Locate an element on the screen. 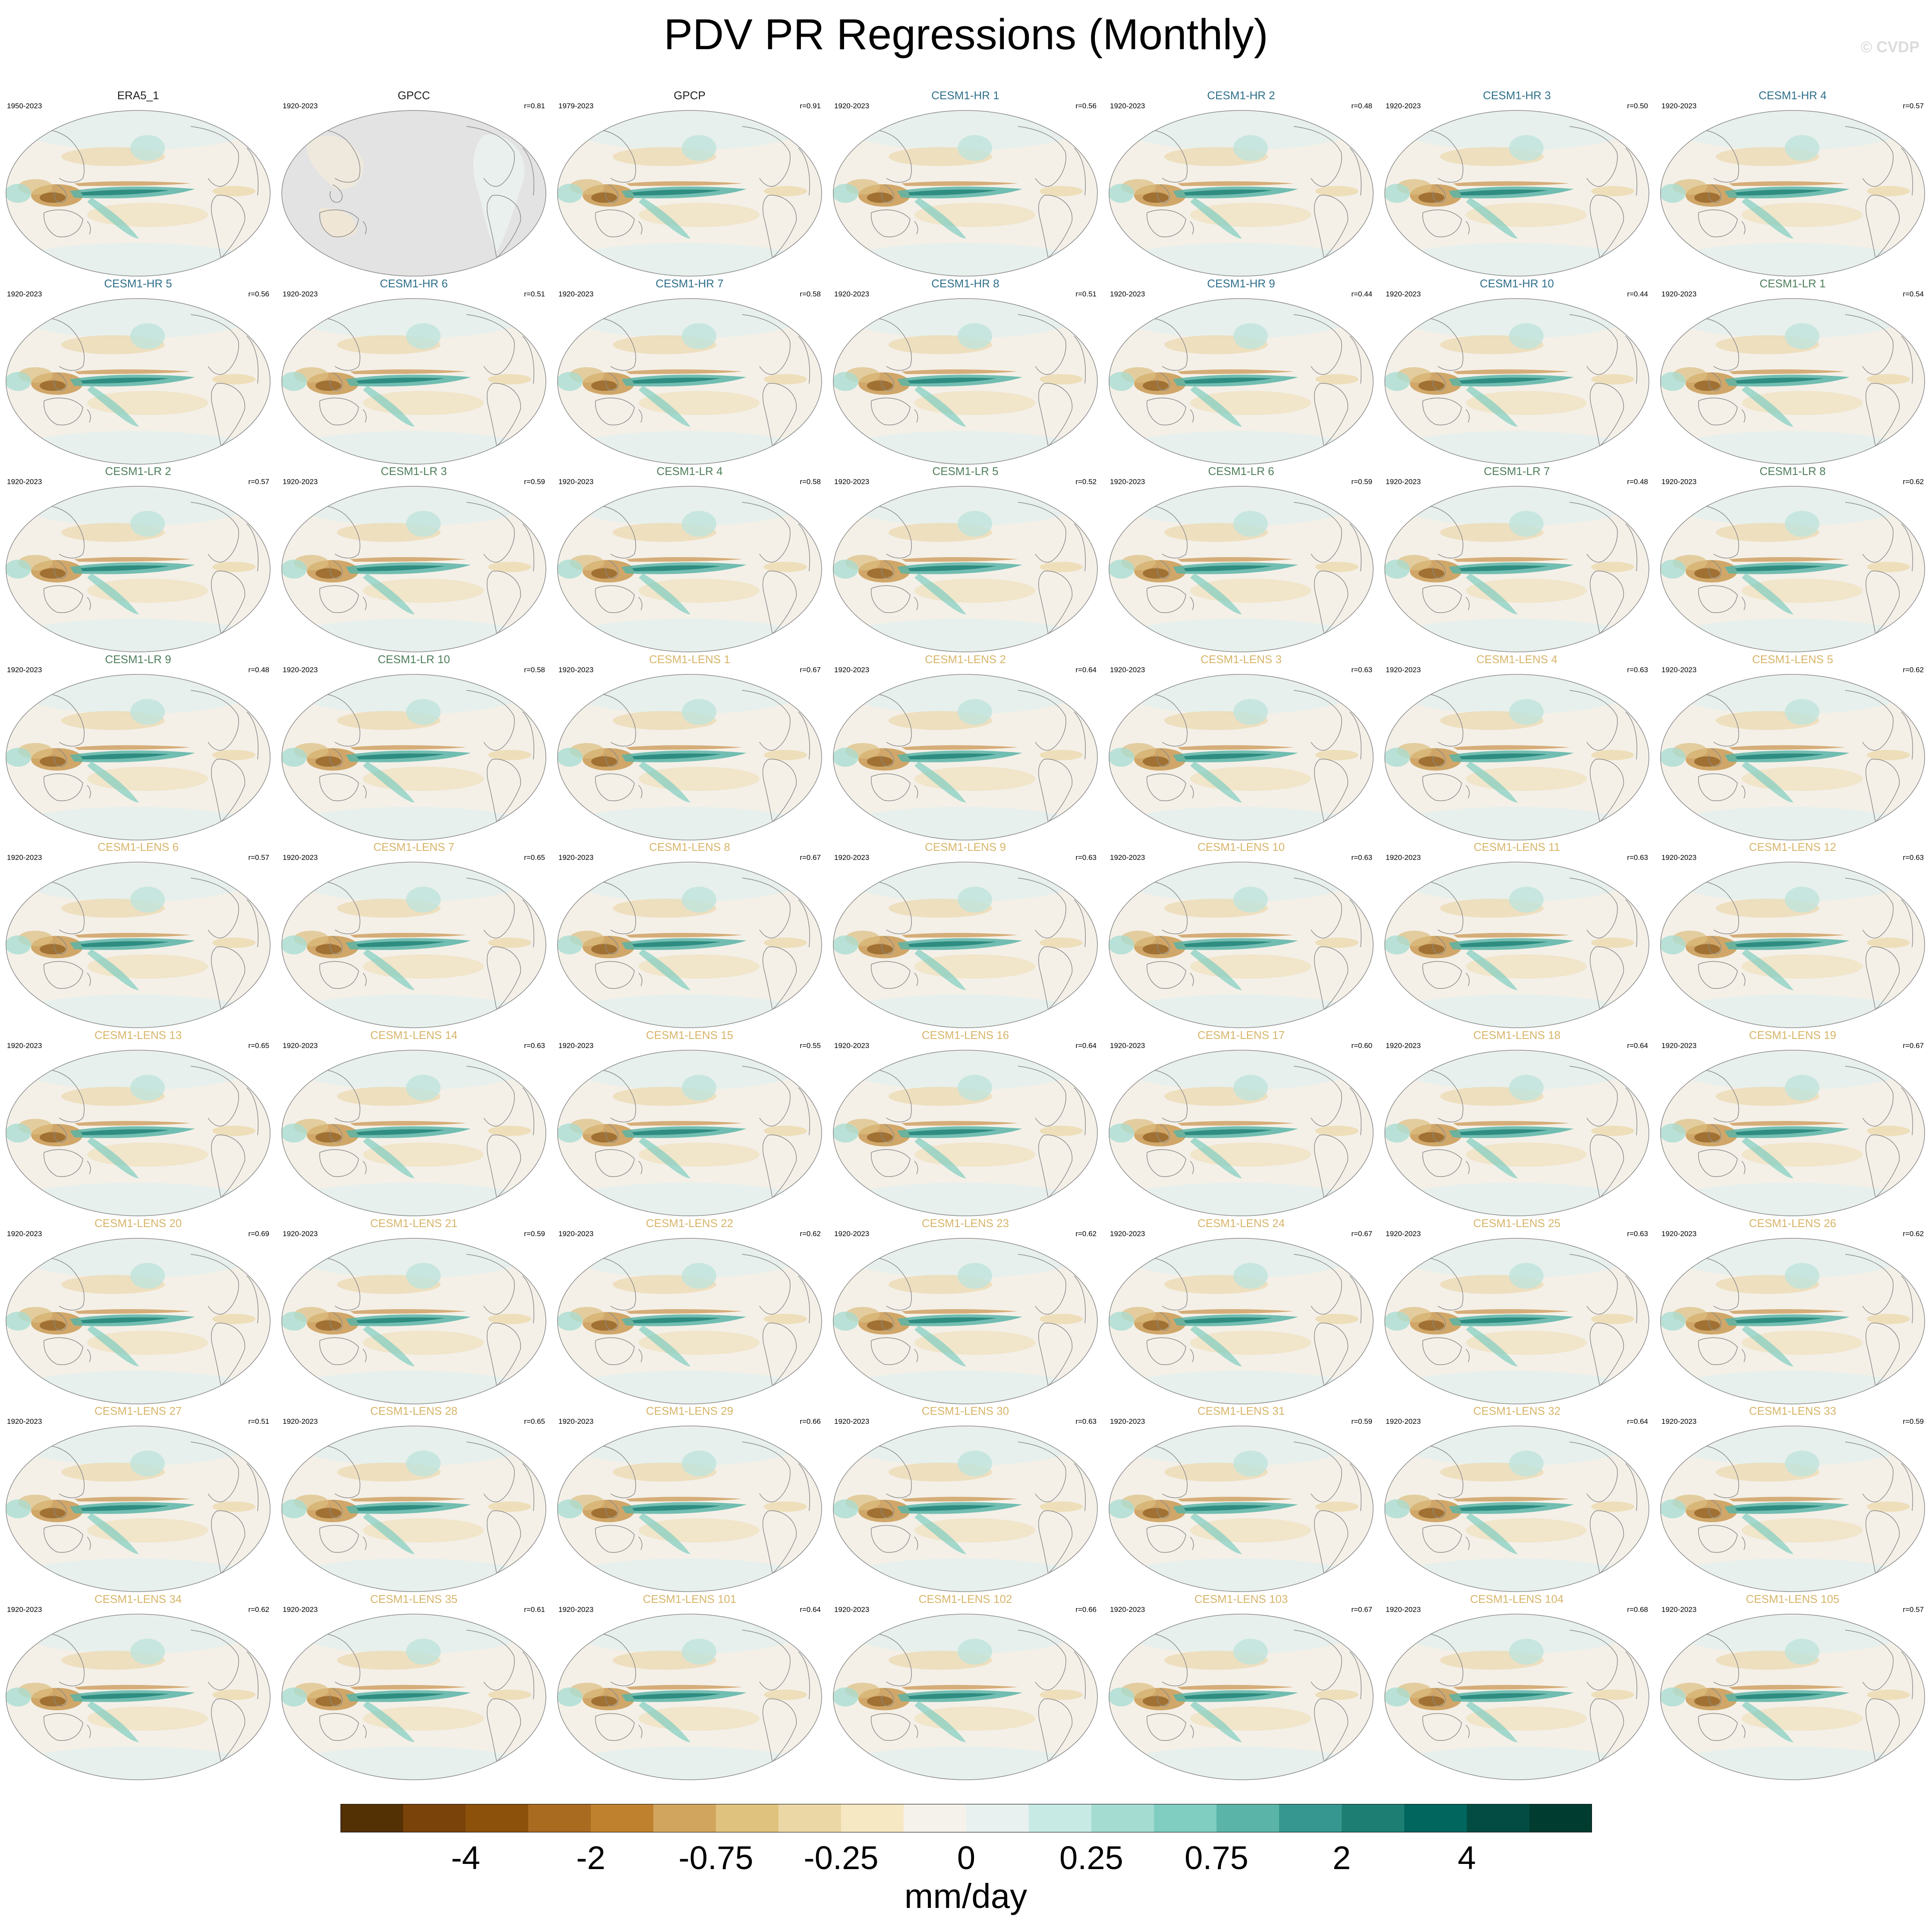  panel-title: CESM1-LENS 32 is located at coordinates (1517, 1411).